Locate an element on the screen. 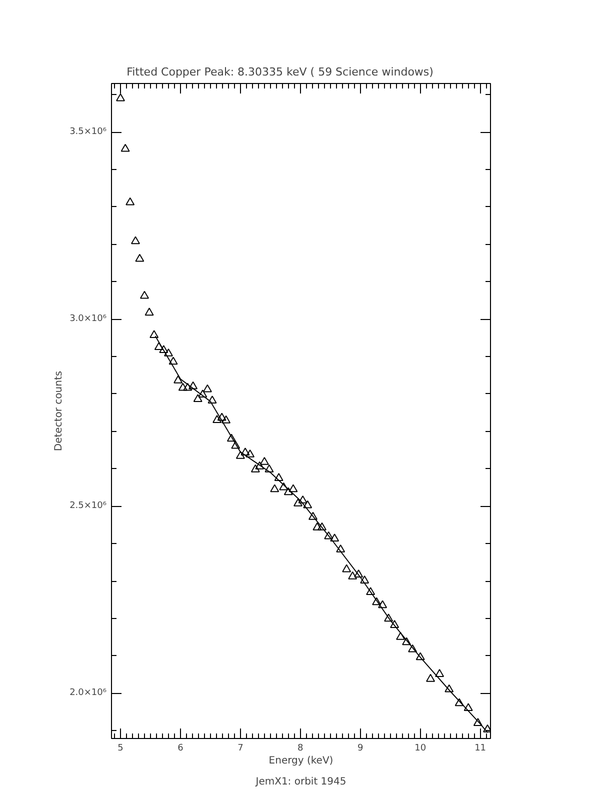 The height and width of the screenshot is (792, 612). x-axis-title: Energy (keV) is located at coordinates (301, 761).